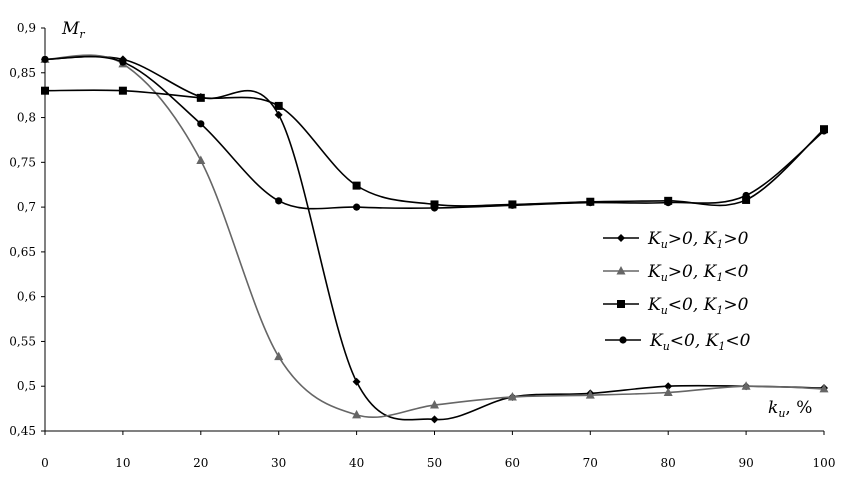  What do you see at coordinates (26, 118) in the screenshot?
I see `y-tick-label: 0,8` at bounding box center [26, 118].